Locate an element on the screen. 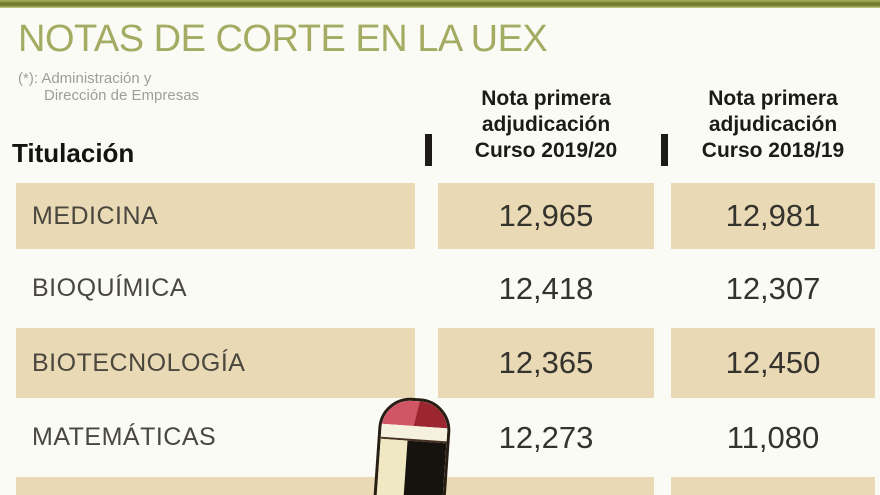  table-row: MEDICINA 12,965 12,981 is located at coordinates (440, 216).